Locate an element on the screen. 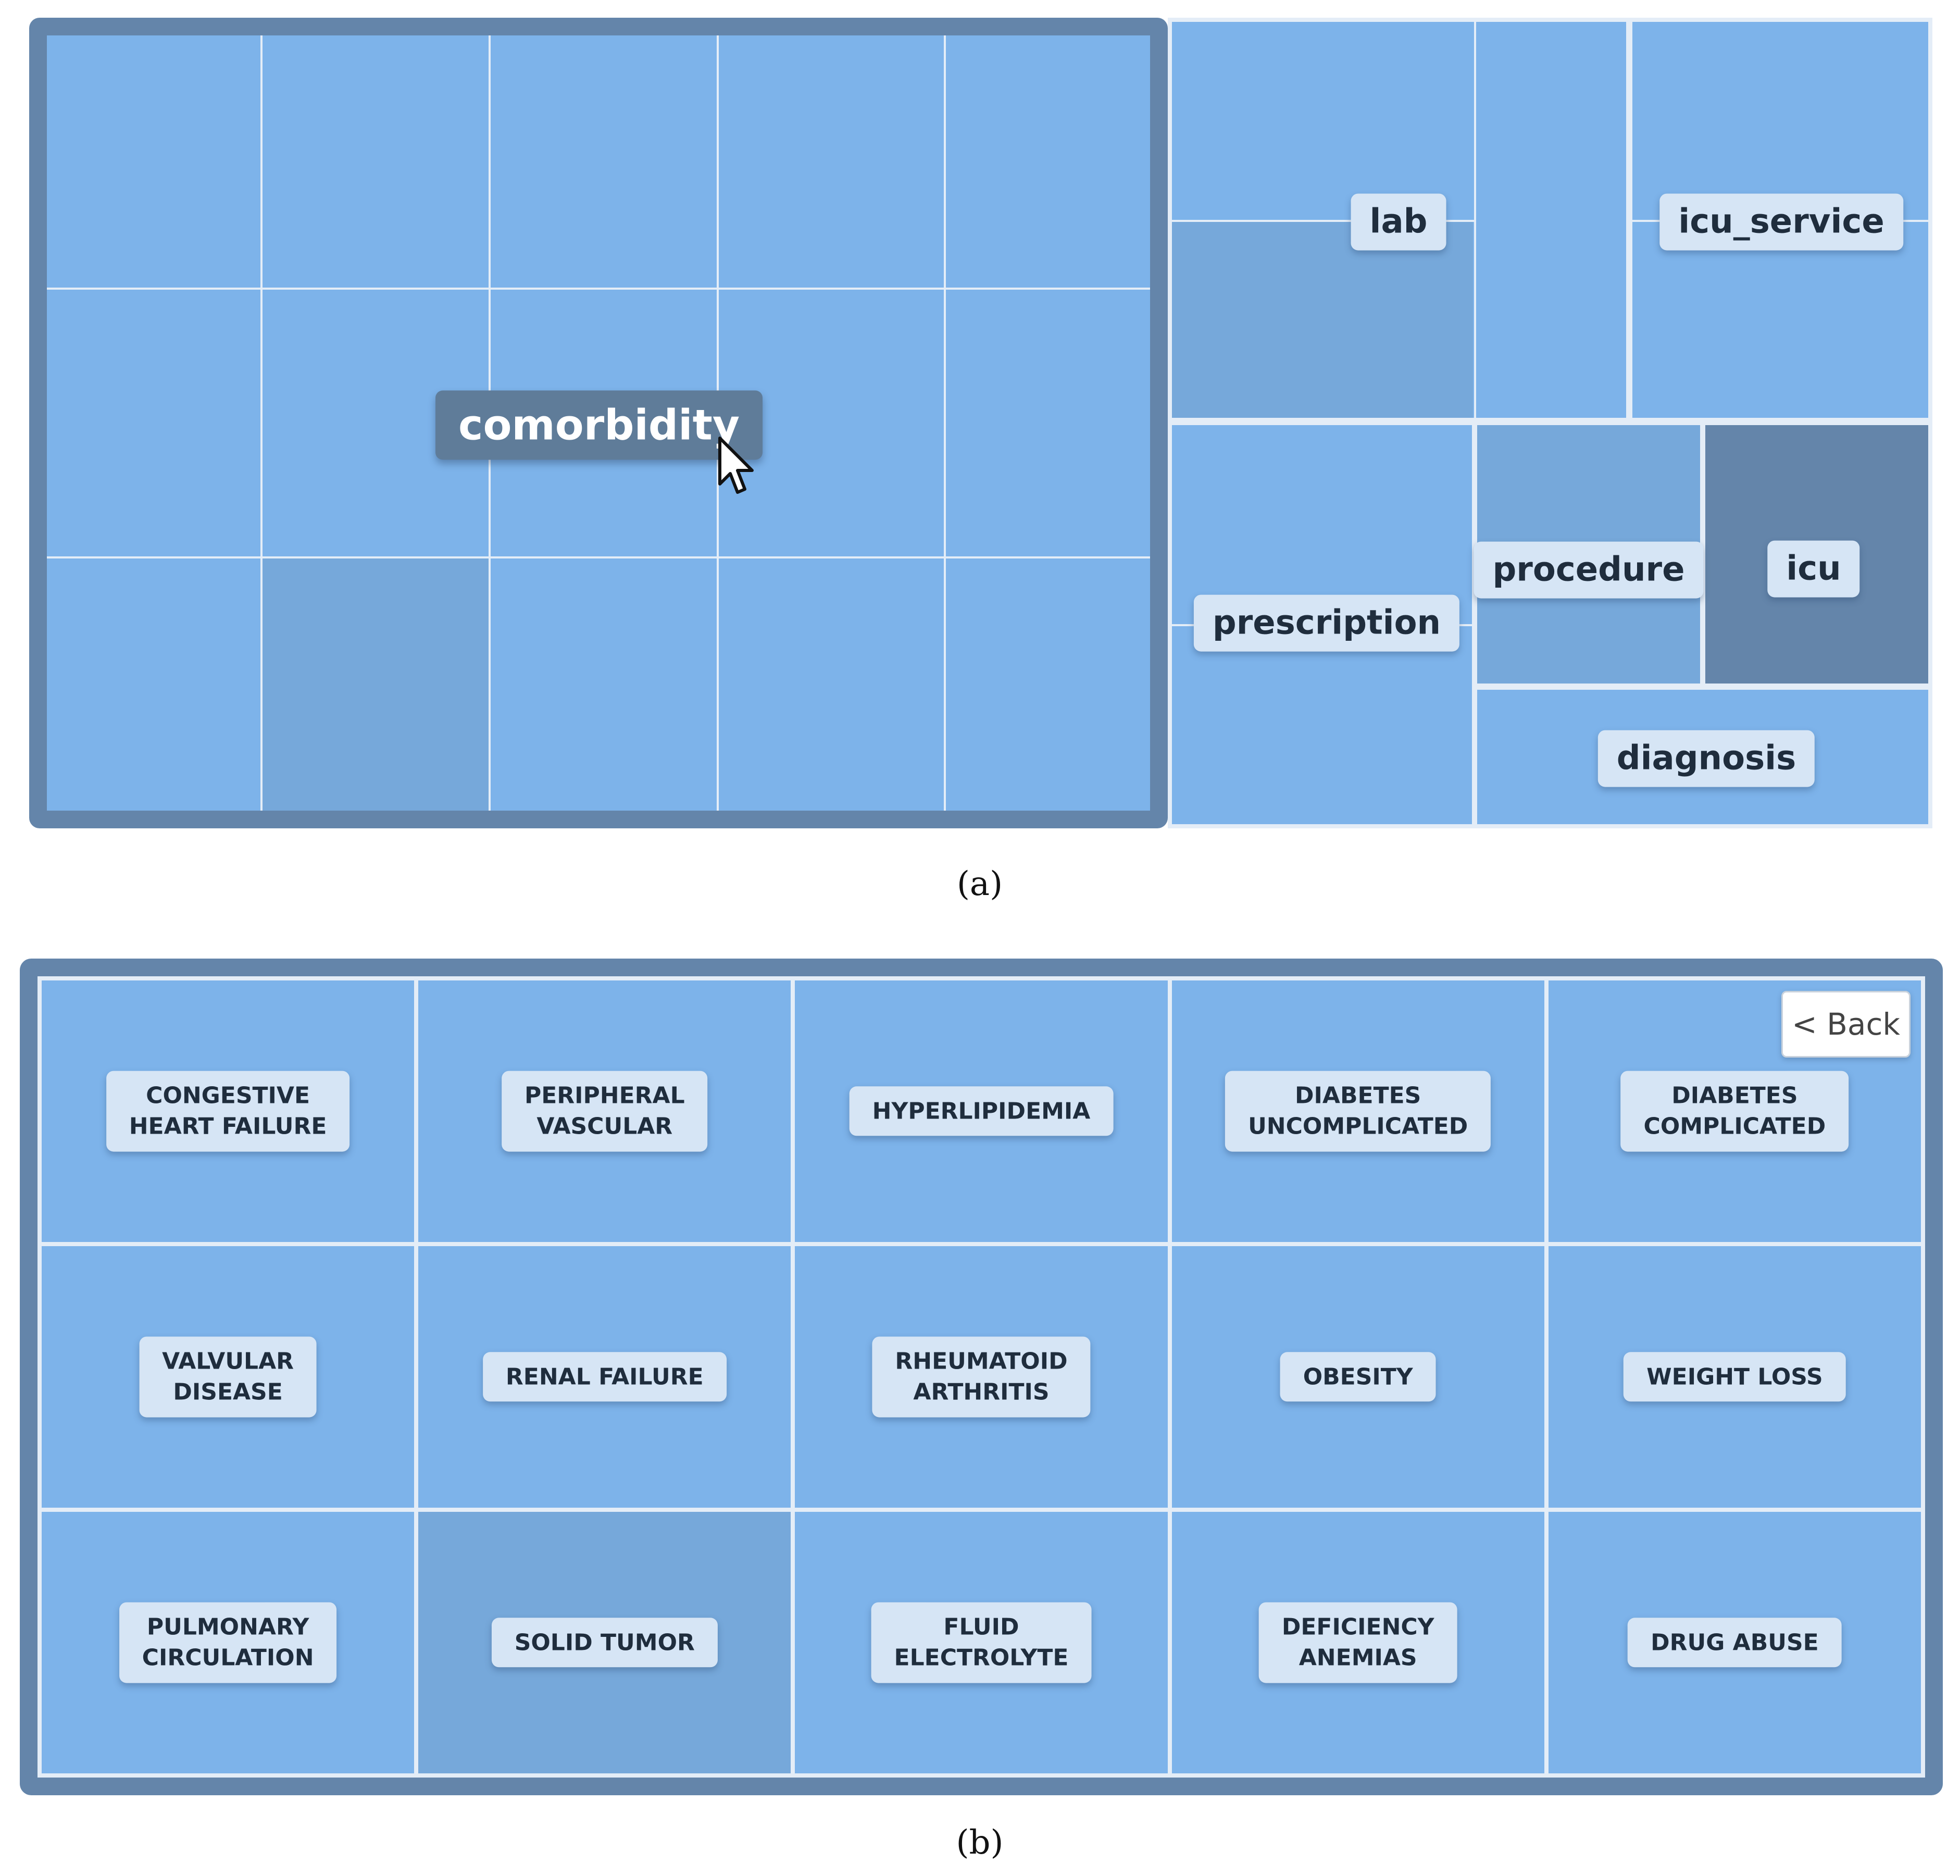 The height and width of the screenshot is (1876, 1960). comorbidity-cell-label: CONGESTIVE HEART FAILURE is located at coordinates (228, 1111).